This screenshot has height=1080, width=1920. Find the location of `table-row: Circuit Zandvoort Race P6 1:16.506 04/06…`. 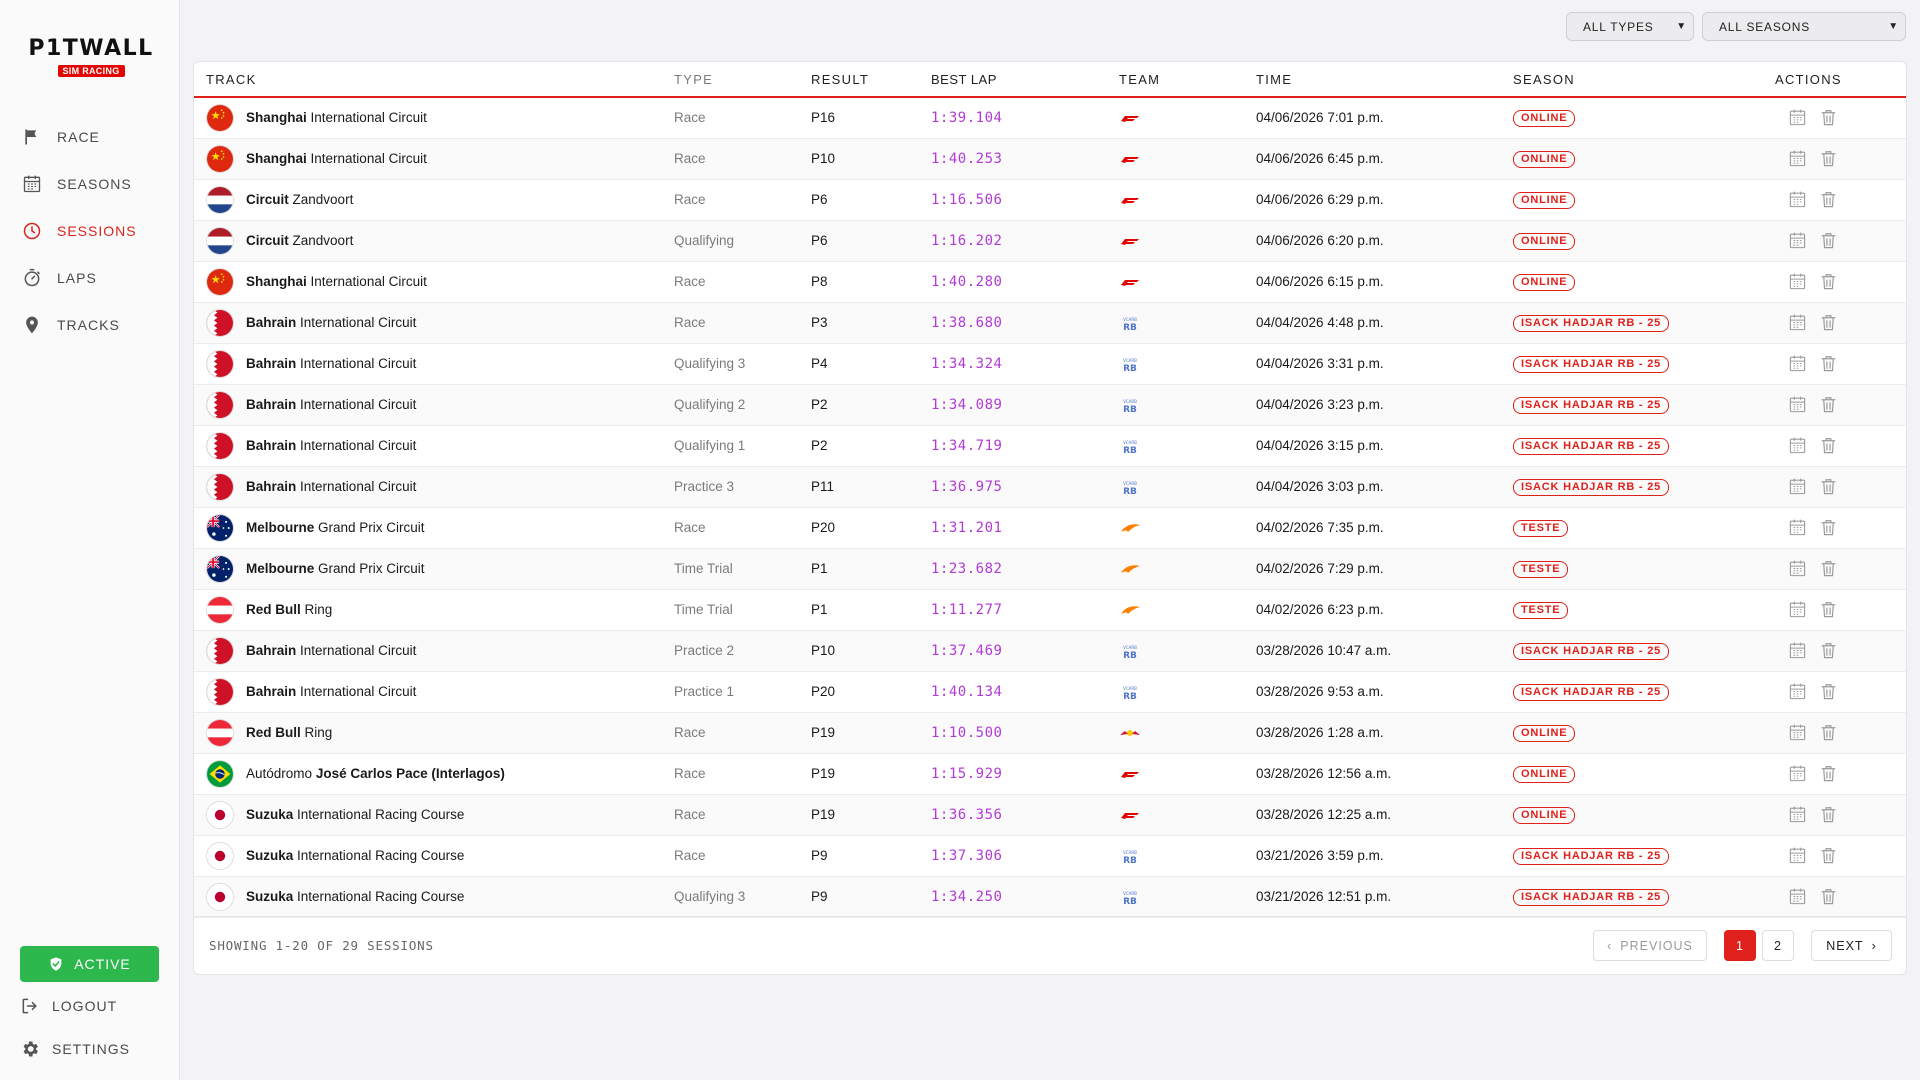

table-row: Circuit Zandvoort Race P6 1:16.506 04/06… is located at coordinates (1050, 199).